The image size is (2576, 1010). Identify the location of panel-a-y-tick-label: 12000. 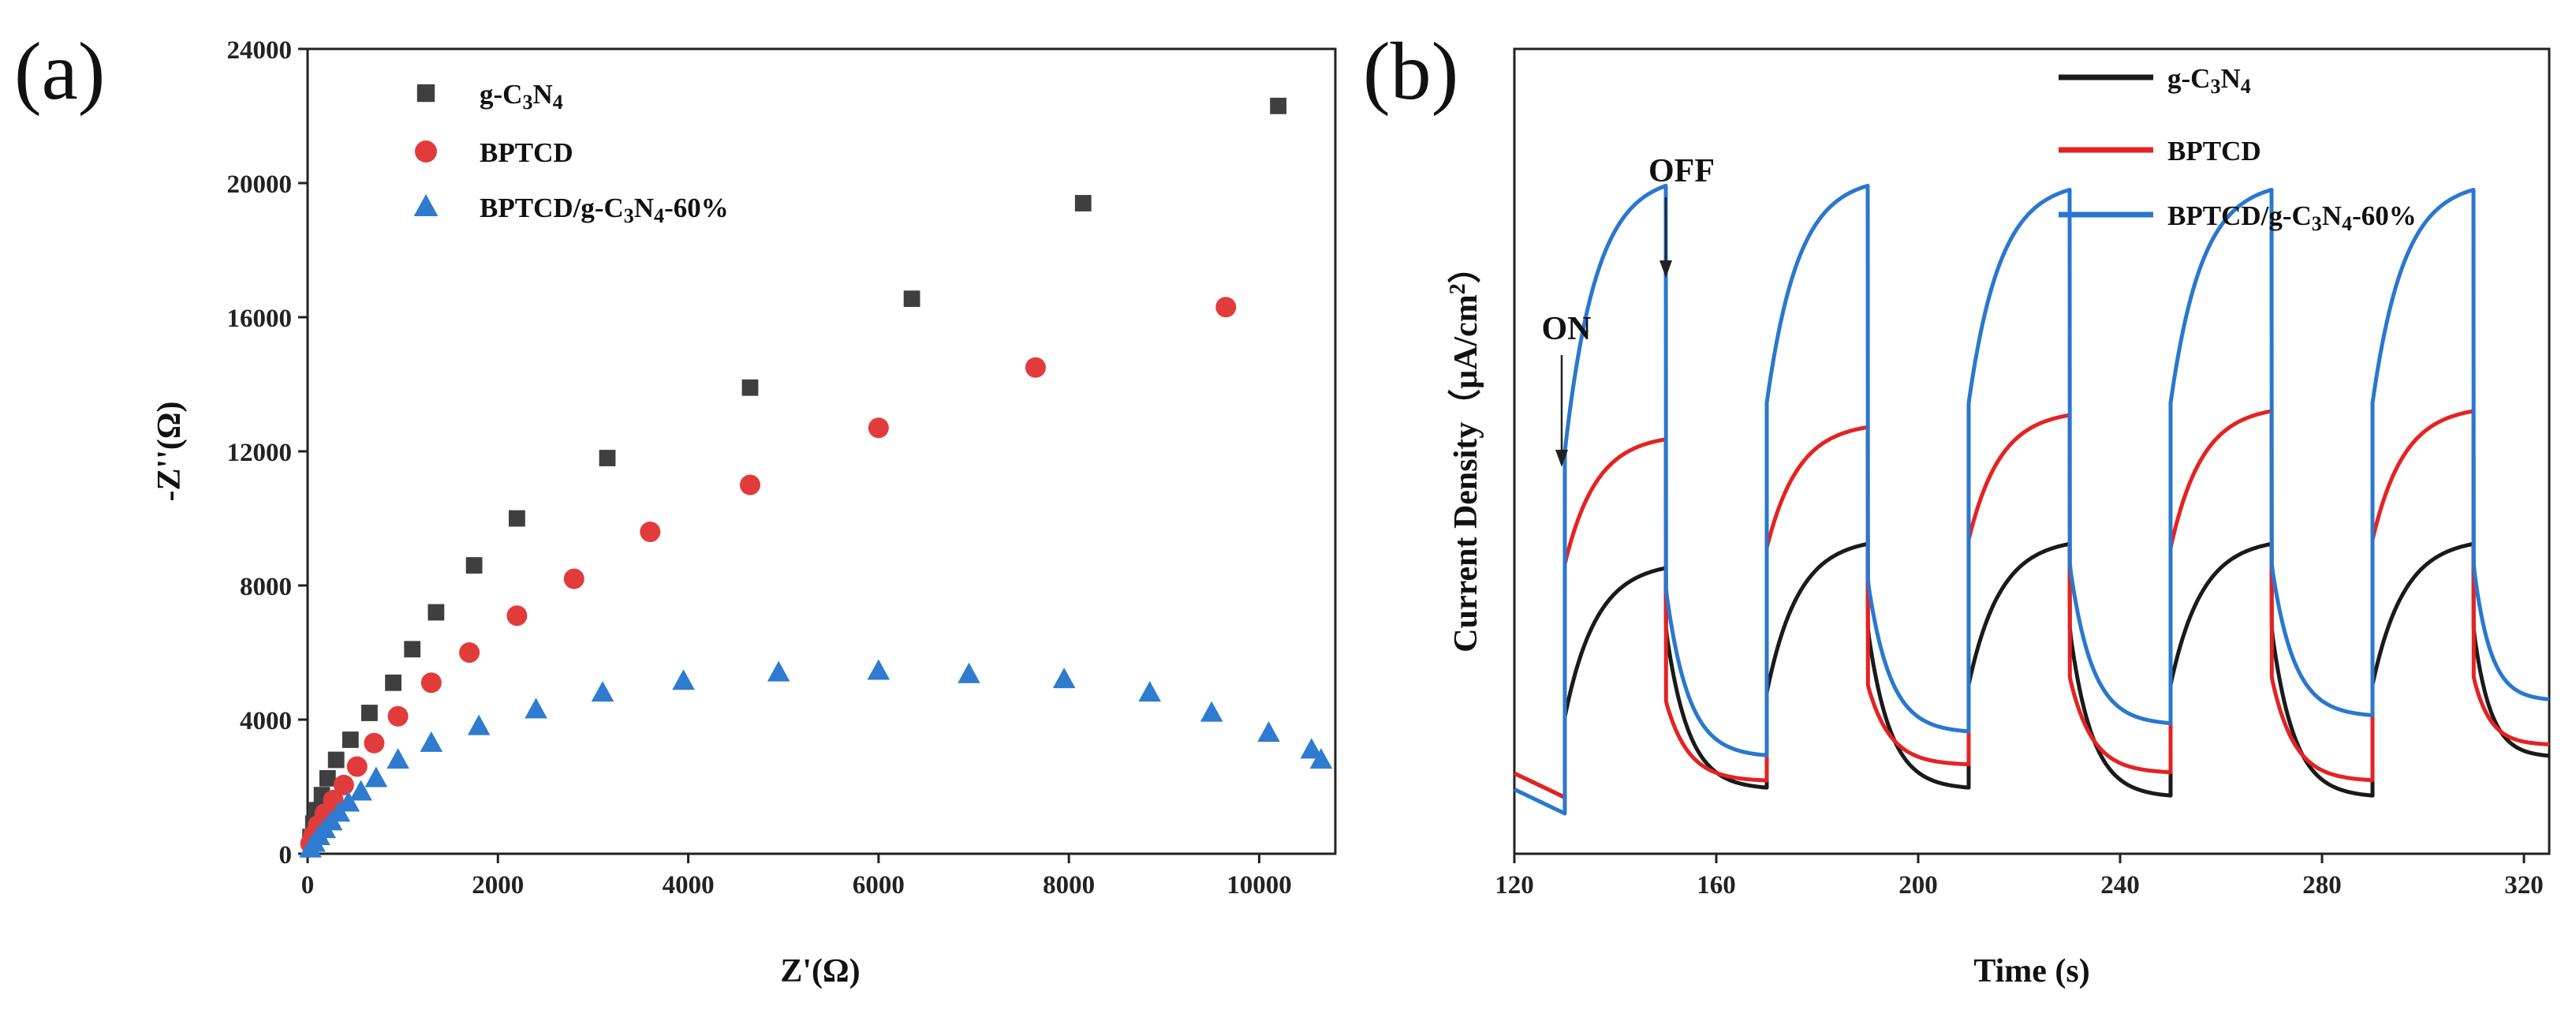
(260, 453).